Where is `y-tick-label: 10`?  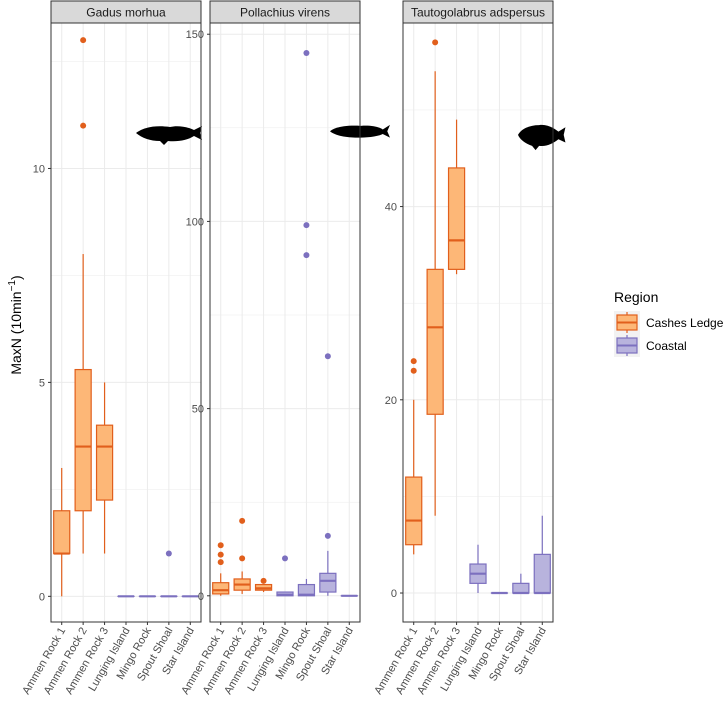
y-tick-label: 10 is located at coordinates (39, 169).